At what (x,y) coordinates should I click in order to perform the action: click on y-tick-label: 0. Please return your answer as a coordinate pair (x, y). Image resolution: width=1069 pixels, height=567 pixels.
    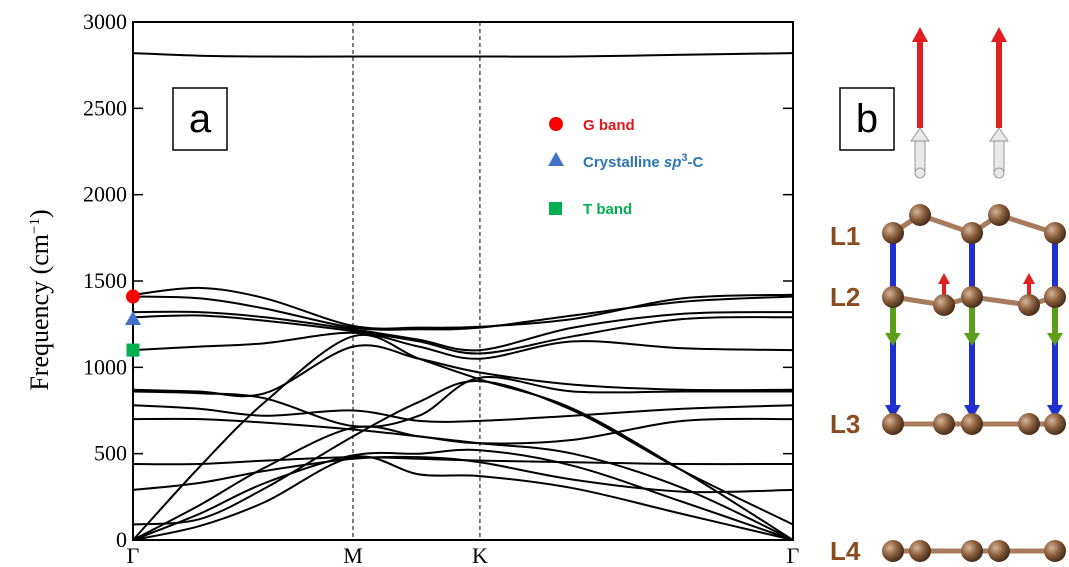
    Looking at the image, I should click on (121, 539).